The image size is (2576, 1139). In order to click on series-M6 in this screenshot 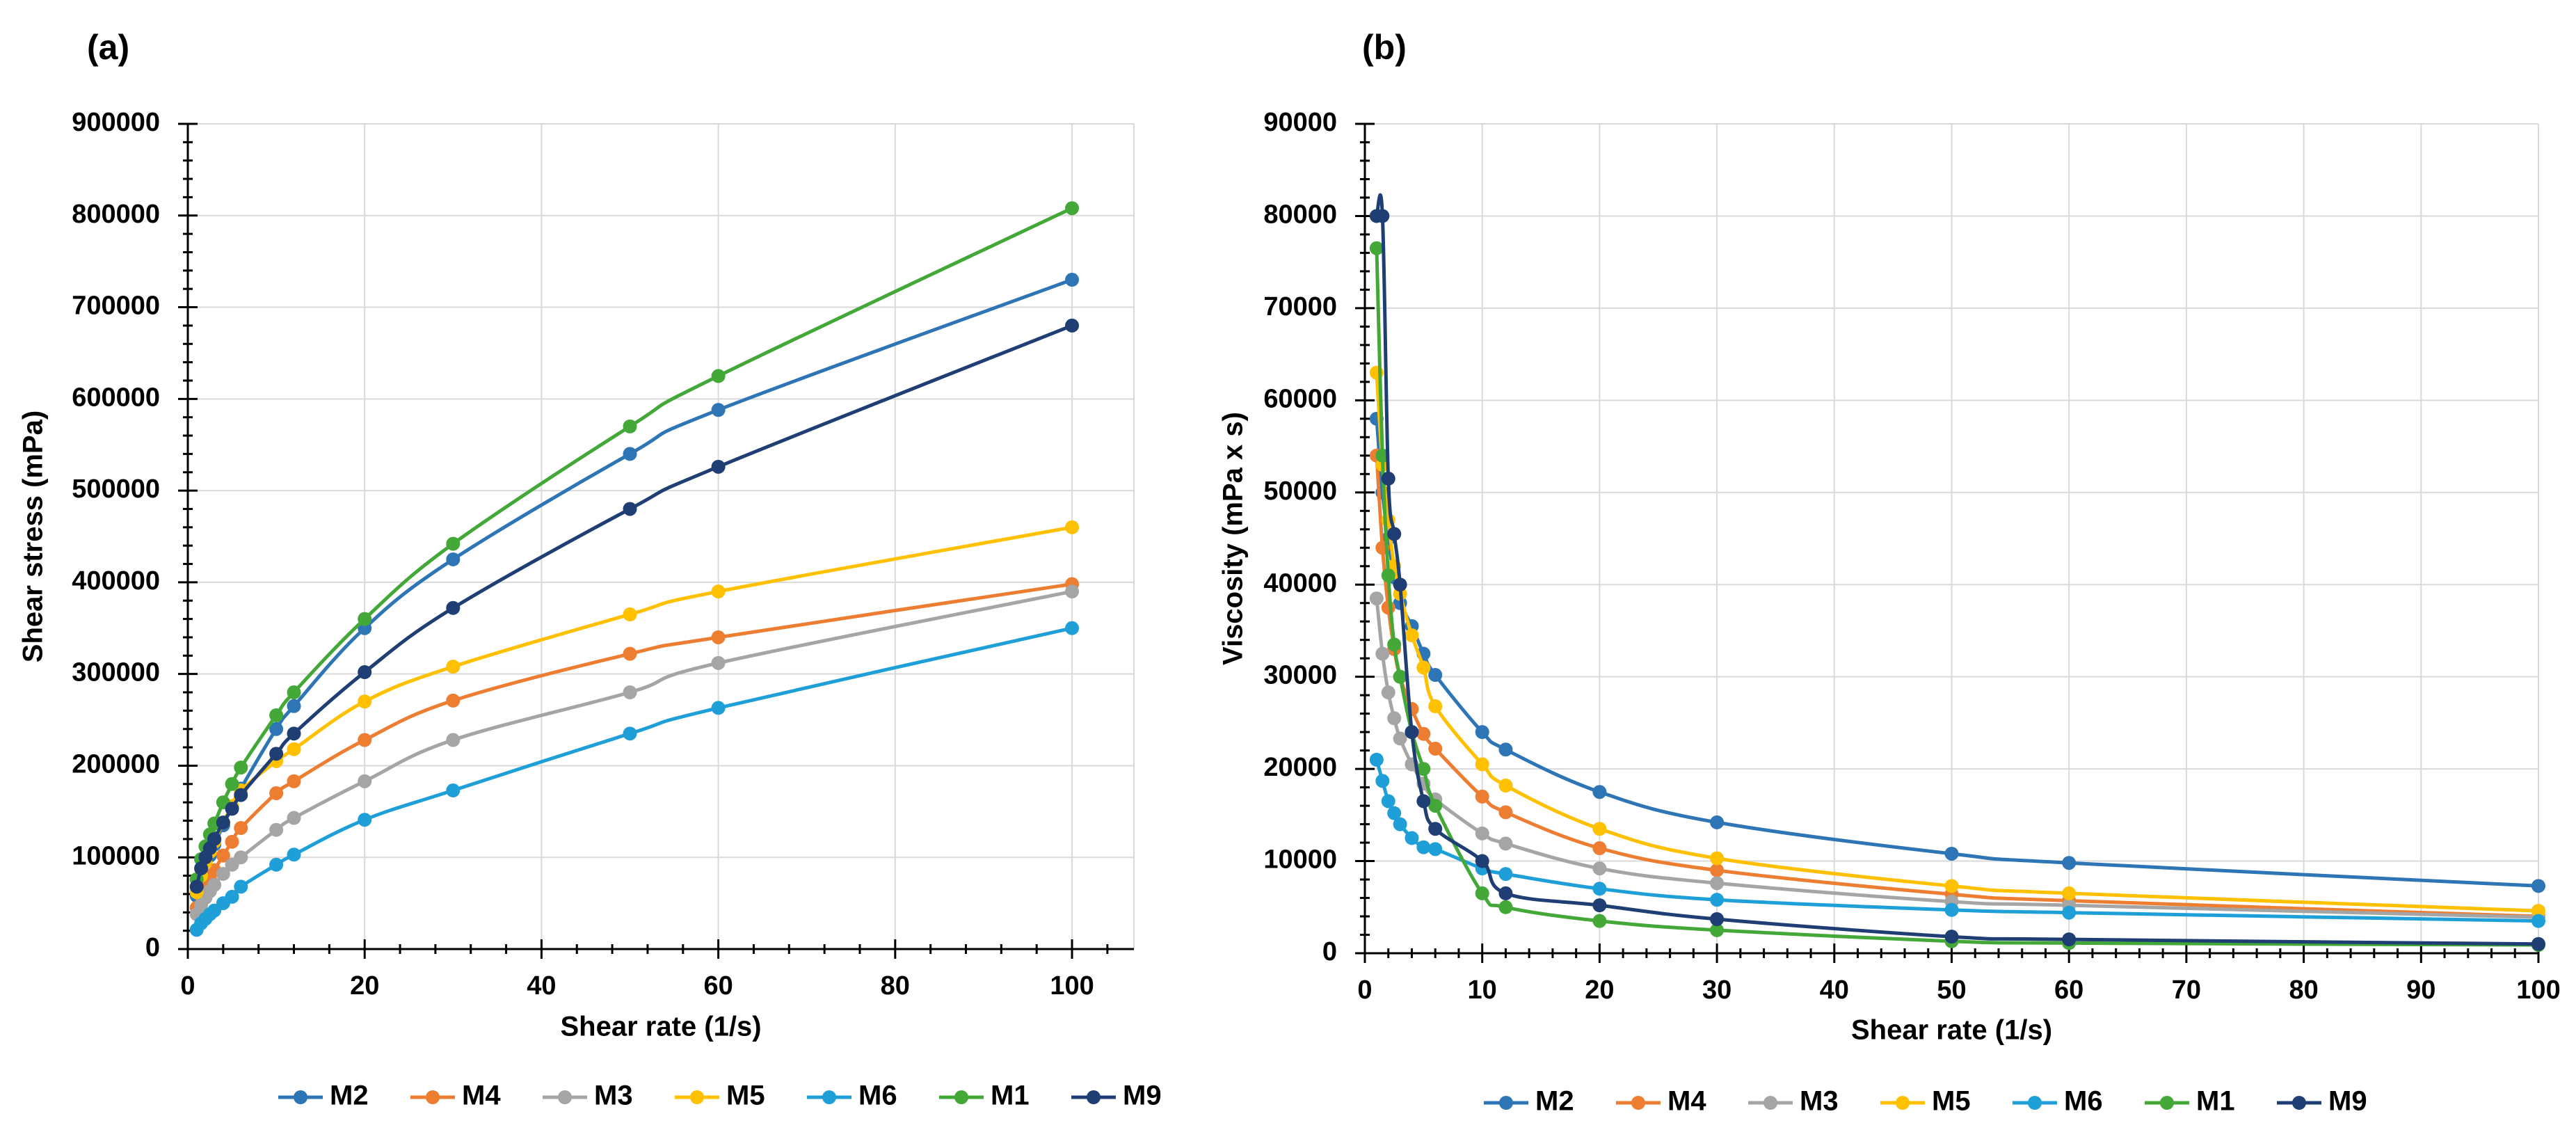, I will do `click(634, 779)`.